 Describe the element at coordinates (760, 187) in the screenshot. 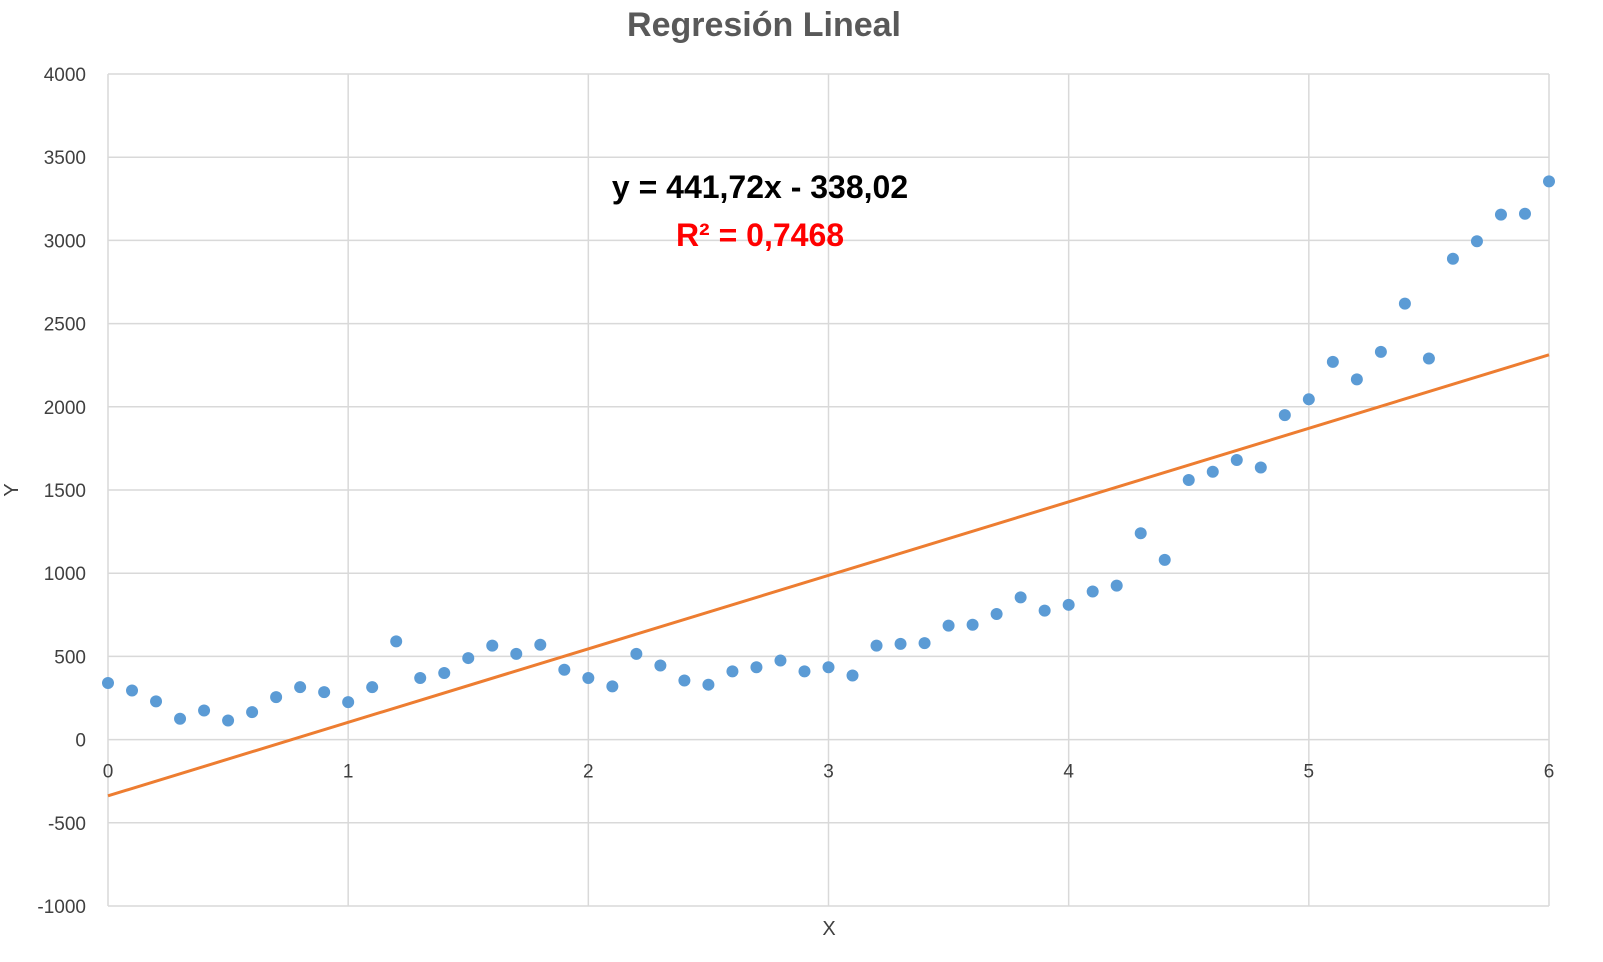

I see `trendline-equation: y = 441,72x - 338,02` at that location.